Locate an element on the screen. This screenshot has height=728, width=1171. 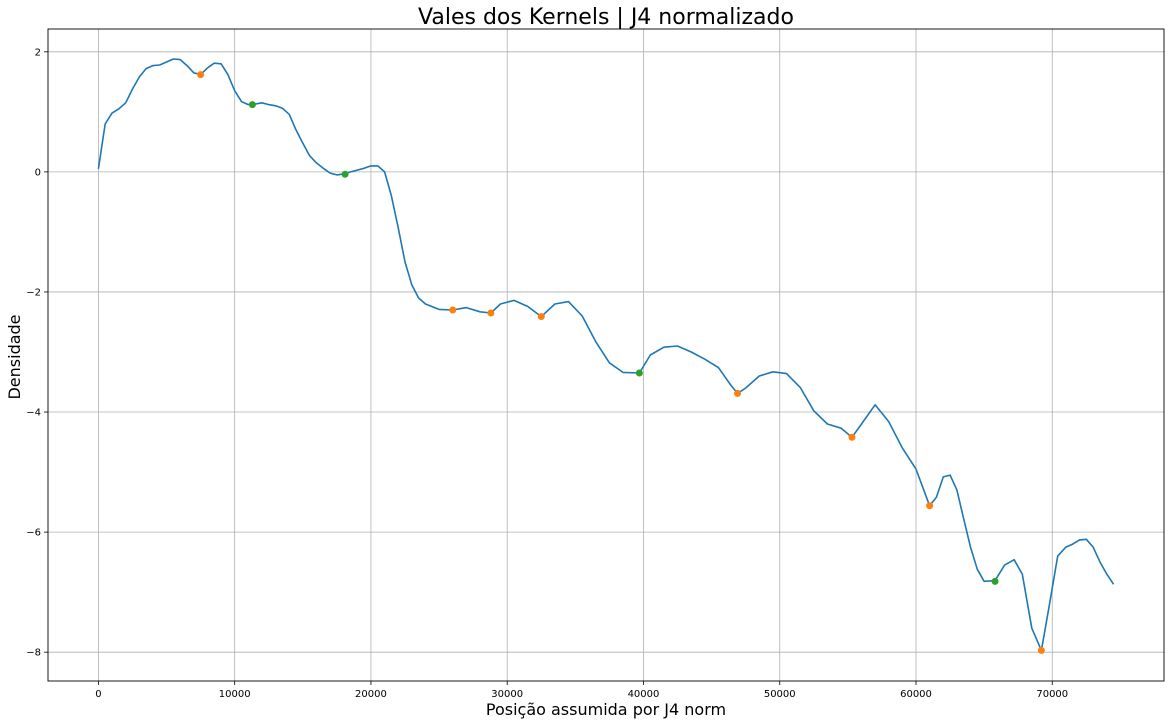
x-tick-label: 50000 is located at coordinates (780, 694).